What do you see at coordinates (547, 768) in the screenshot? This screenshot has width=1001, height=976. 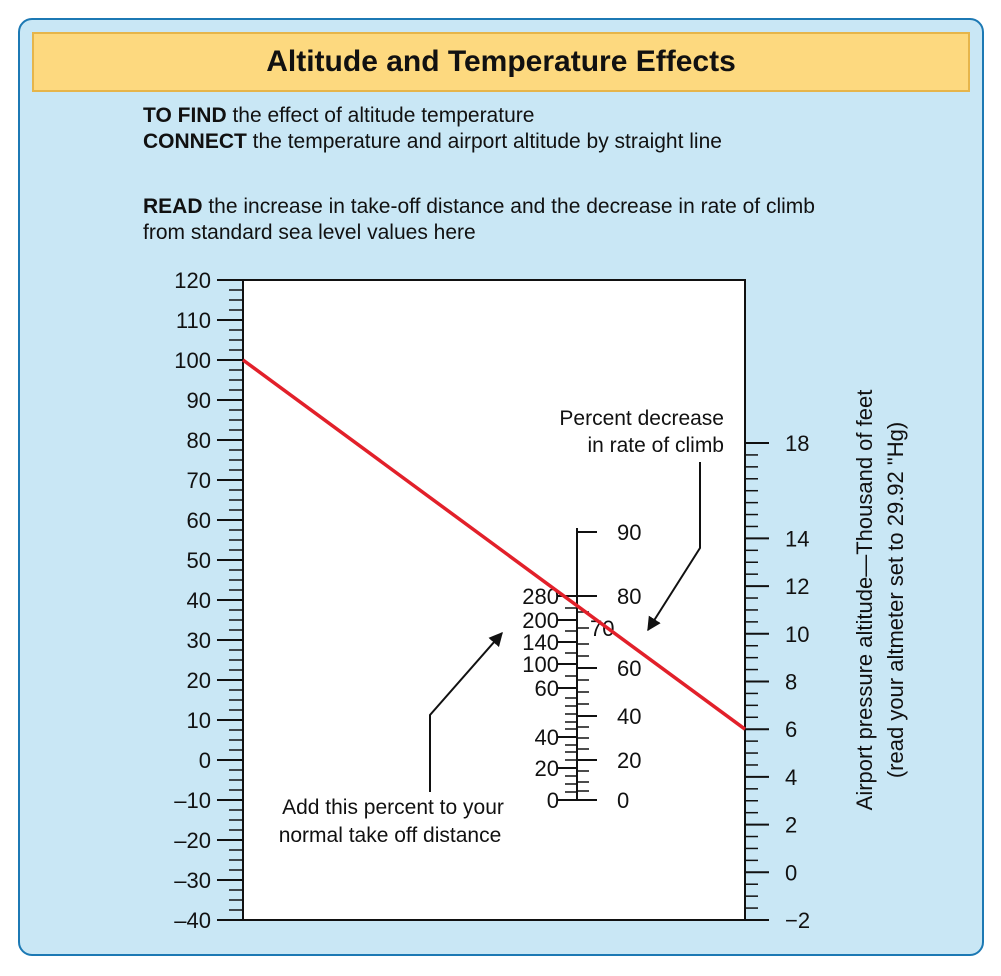 I see `takeoff-tick-label: 20` at bounding box center [547, 768].